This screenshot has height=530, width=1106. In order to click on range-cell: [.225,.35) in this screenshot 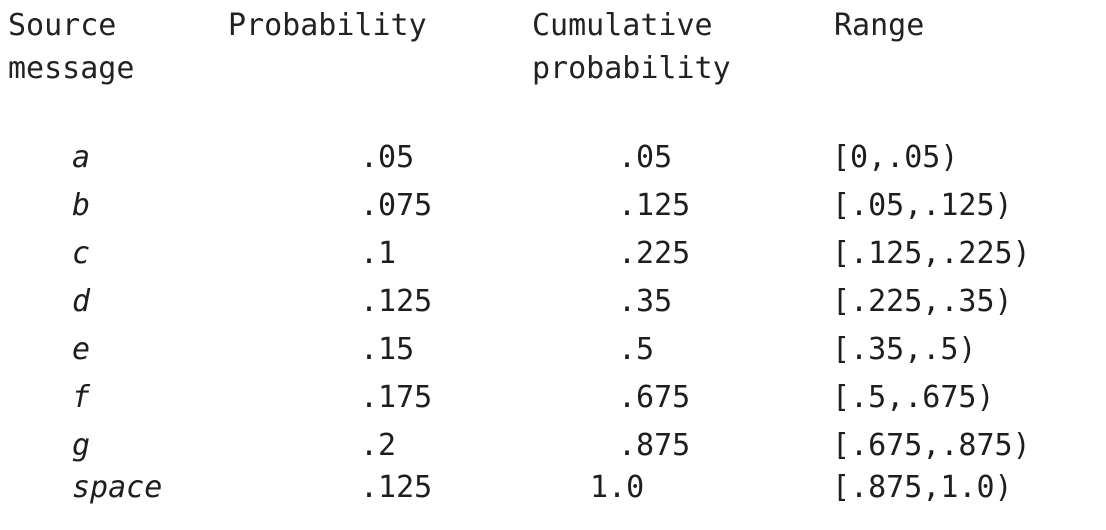, I will do `click(922, 301)`.